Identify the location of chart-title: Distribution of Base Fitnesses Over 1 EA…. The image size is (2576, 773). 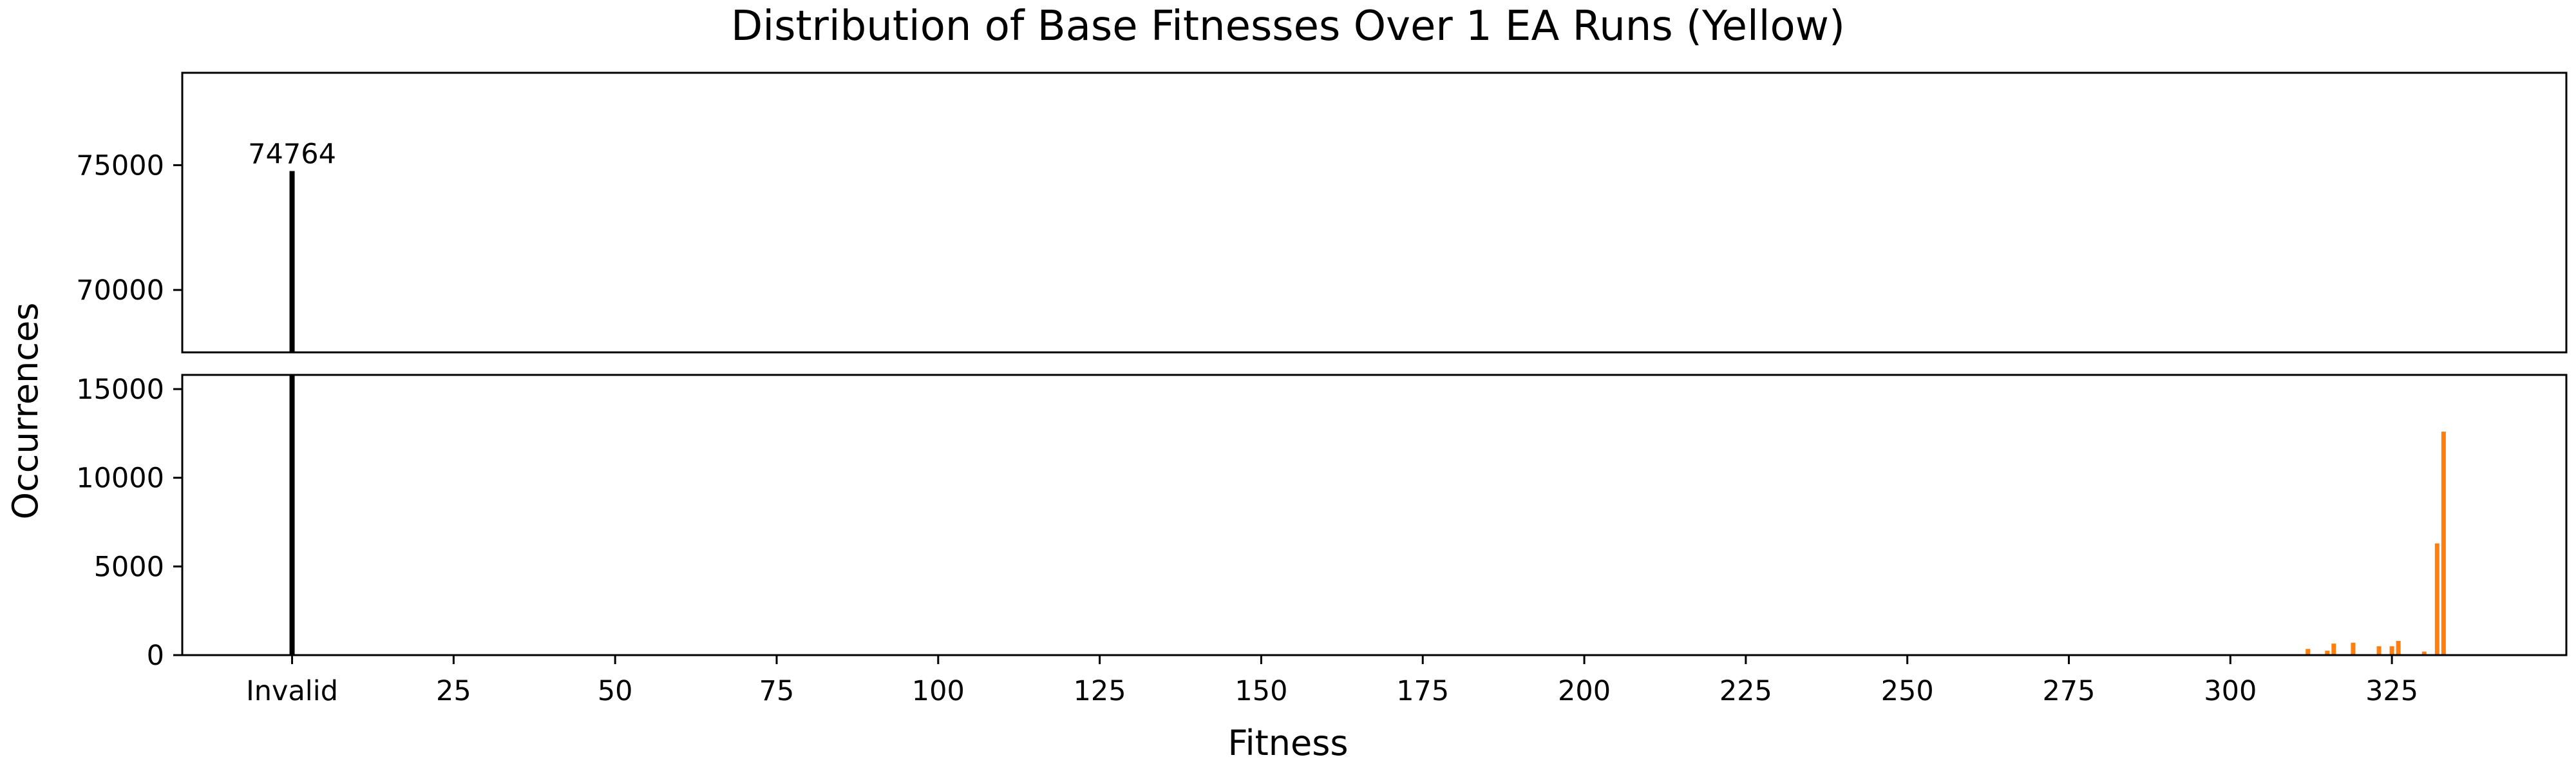
(1288, 26).